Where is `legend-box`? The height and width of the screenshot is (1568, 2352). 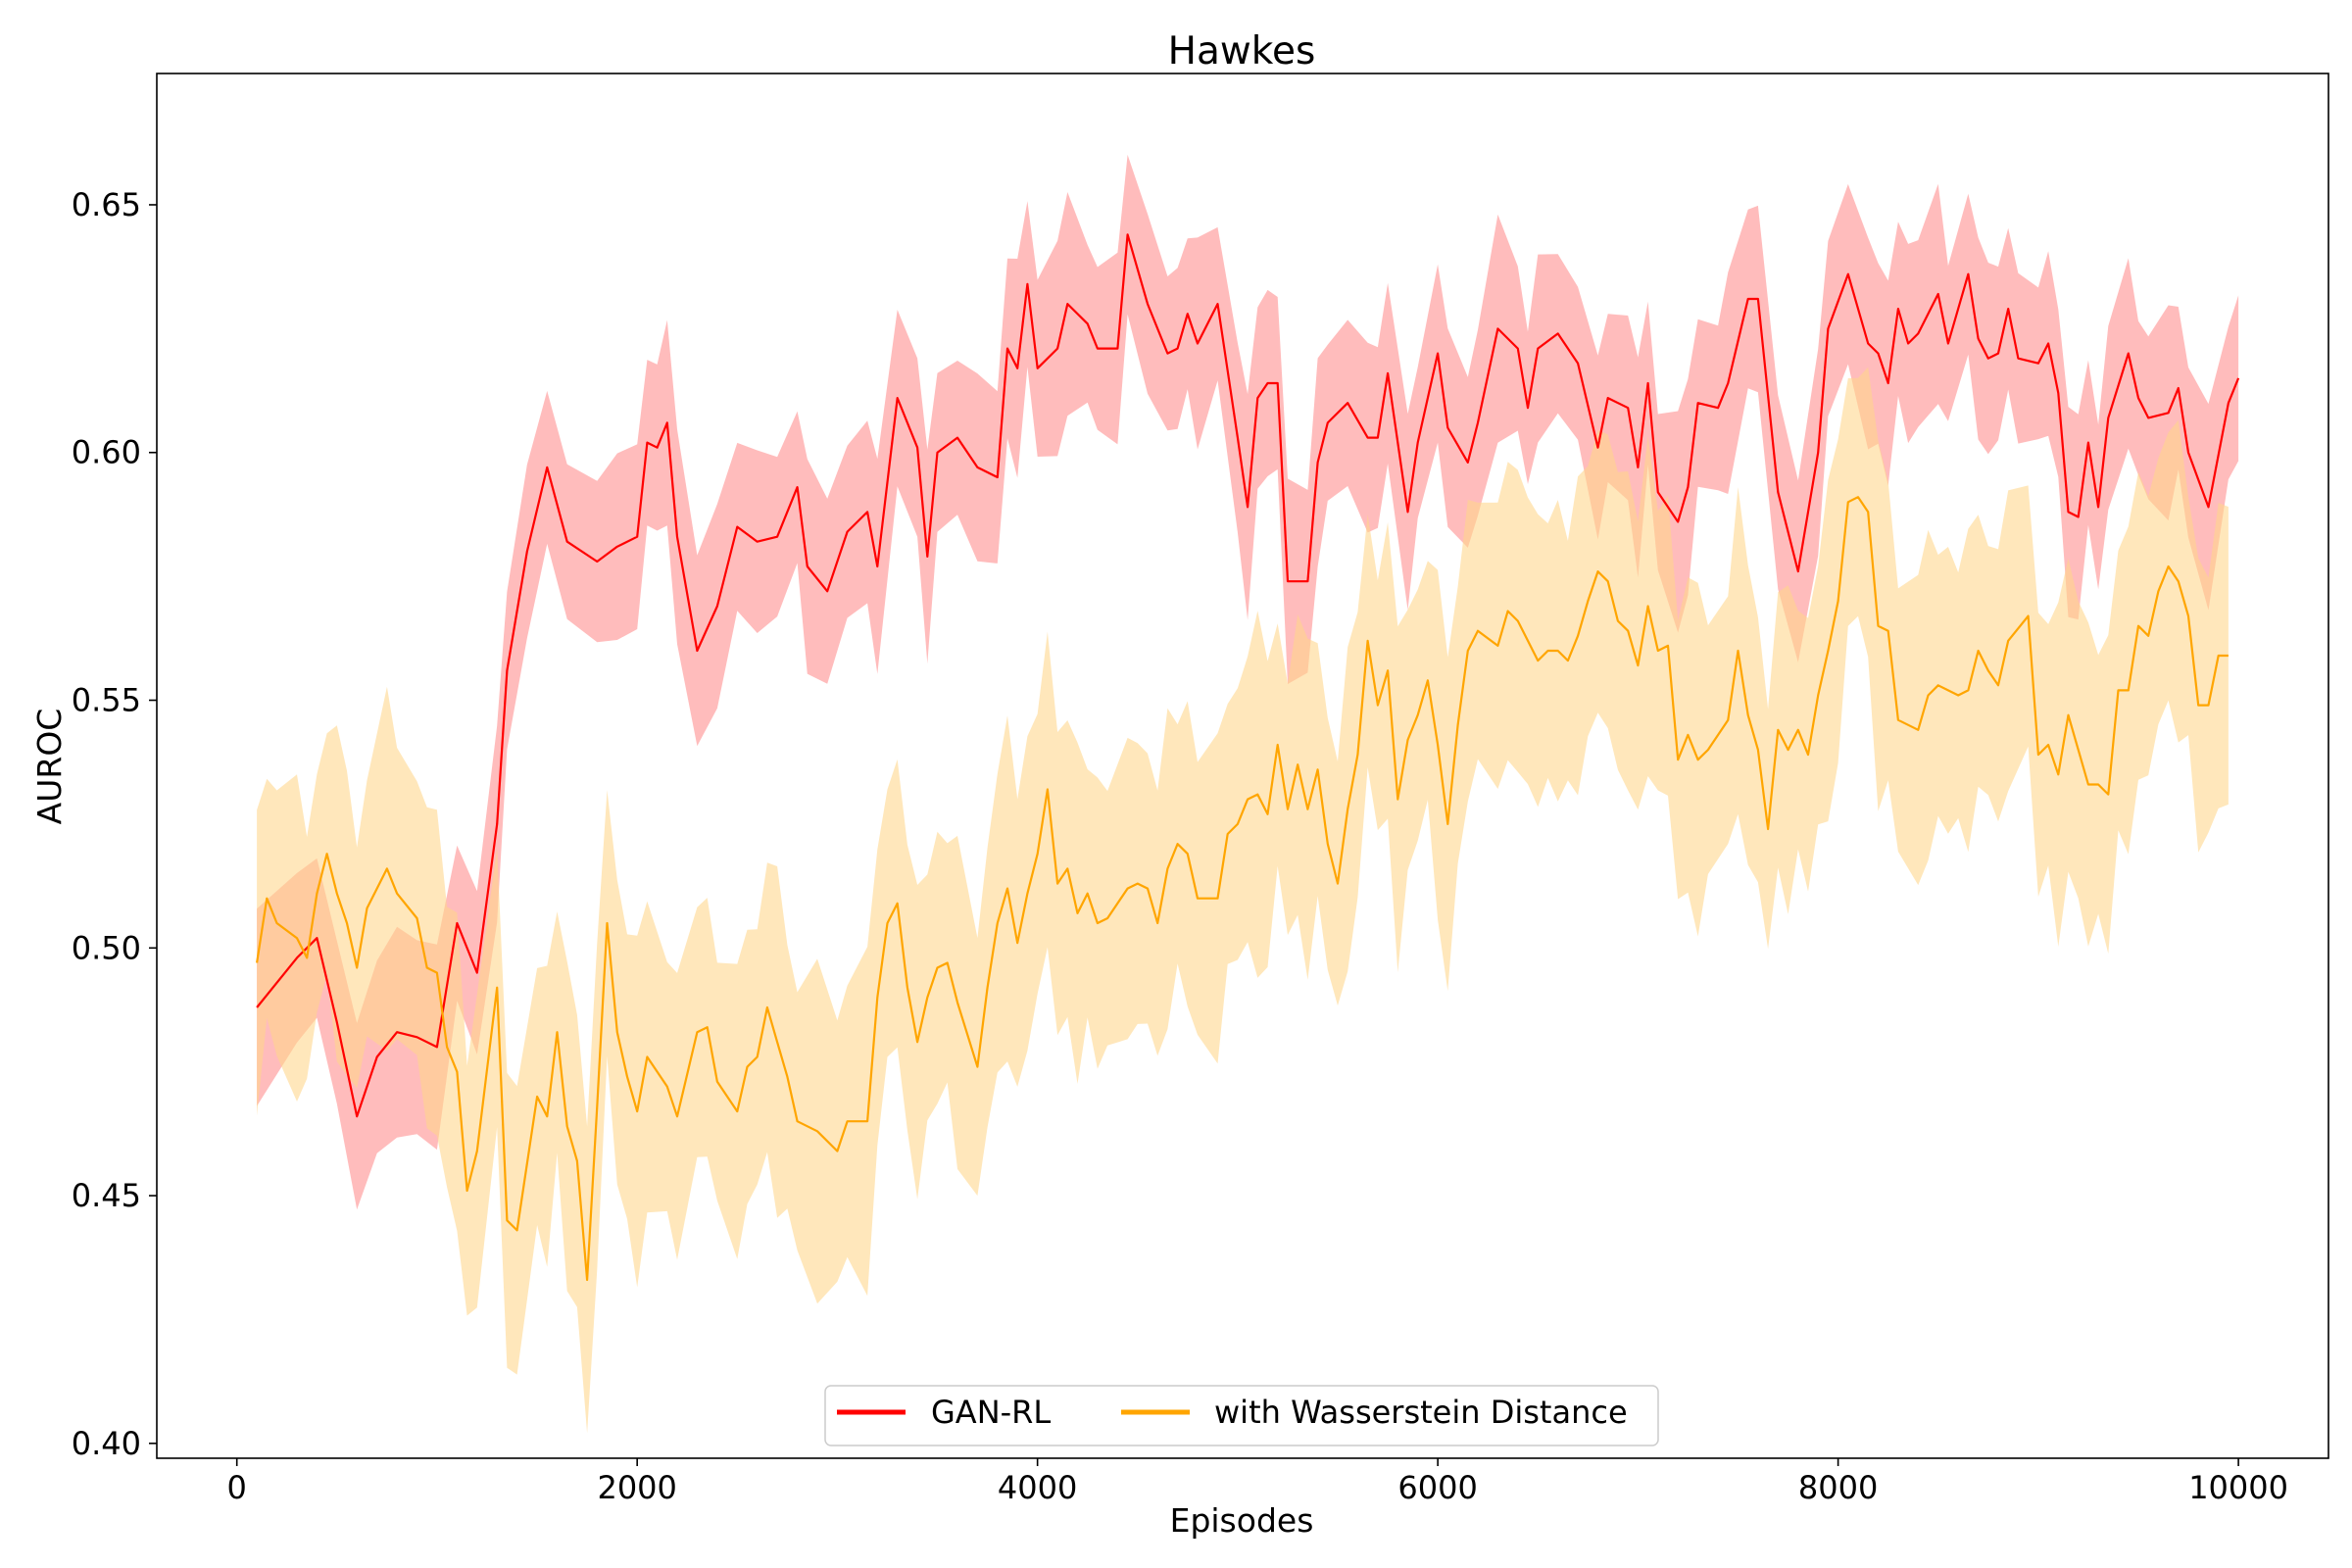 legend-box is located at coordinates (1241, 1415).